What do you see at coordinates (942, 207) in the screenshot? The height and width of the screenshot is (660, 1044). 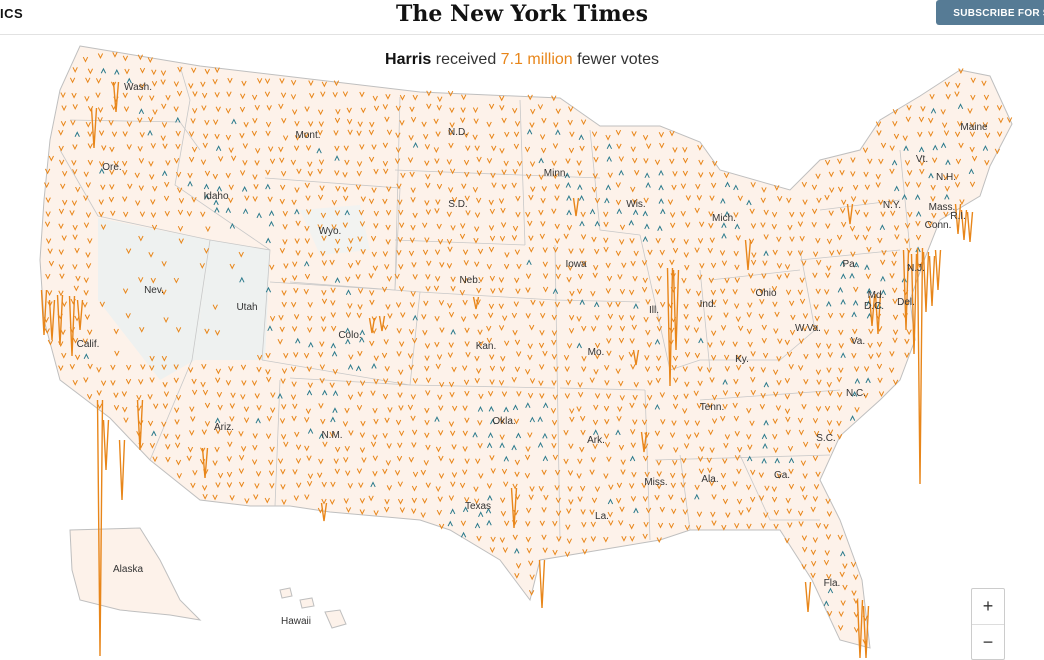 I see `state-label: Mass.` at bounding box center [942, 207].